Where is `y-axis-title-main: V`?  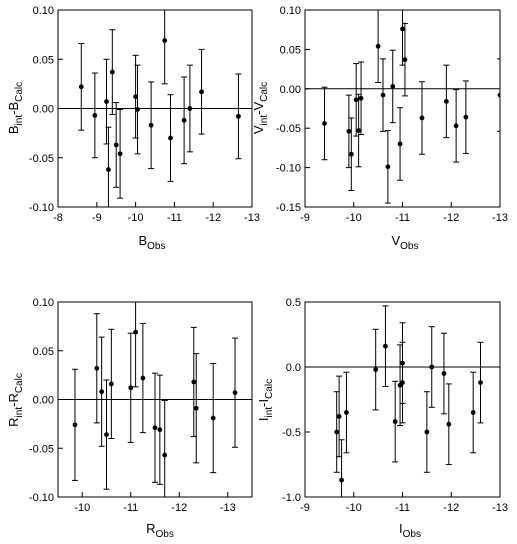 y-axis-title-main: V is located at coordinates (258, 129).